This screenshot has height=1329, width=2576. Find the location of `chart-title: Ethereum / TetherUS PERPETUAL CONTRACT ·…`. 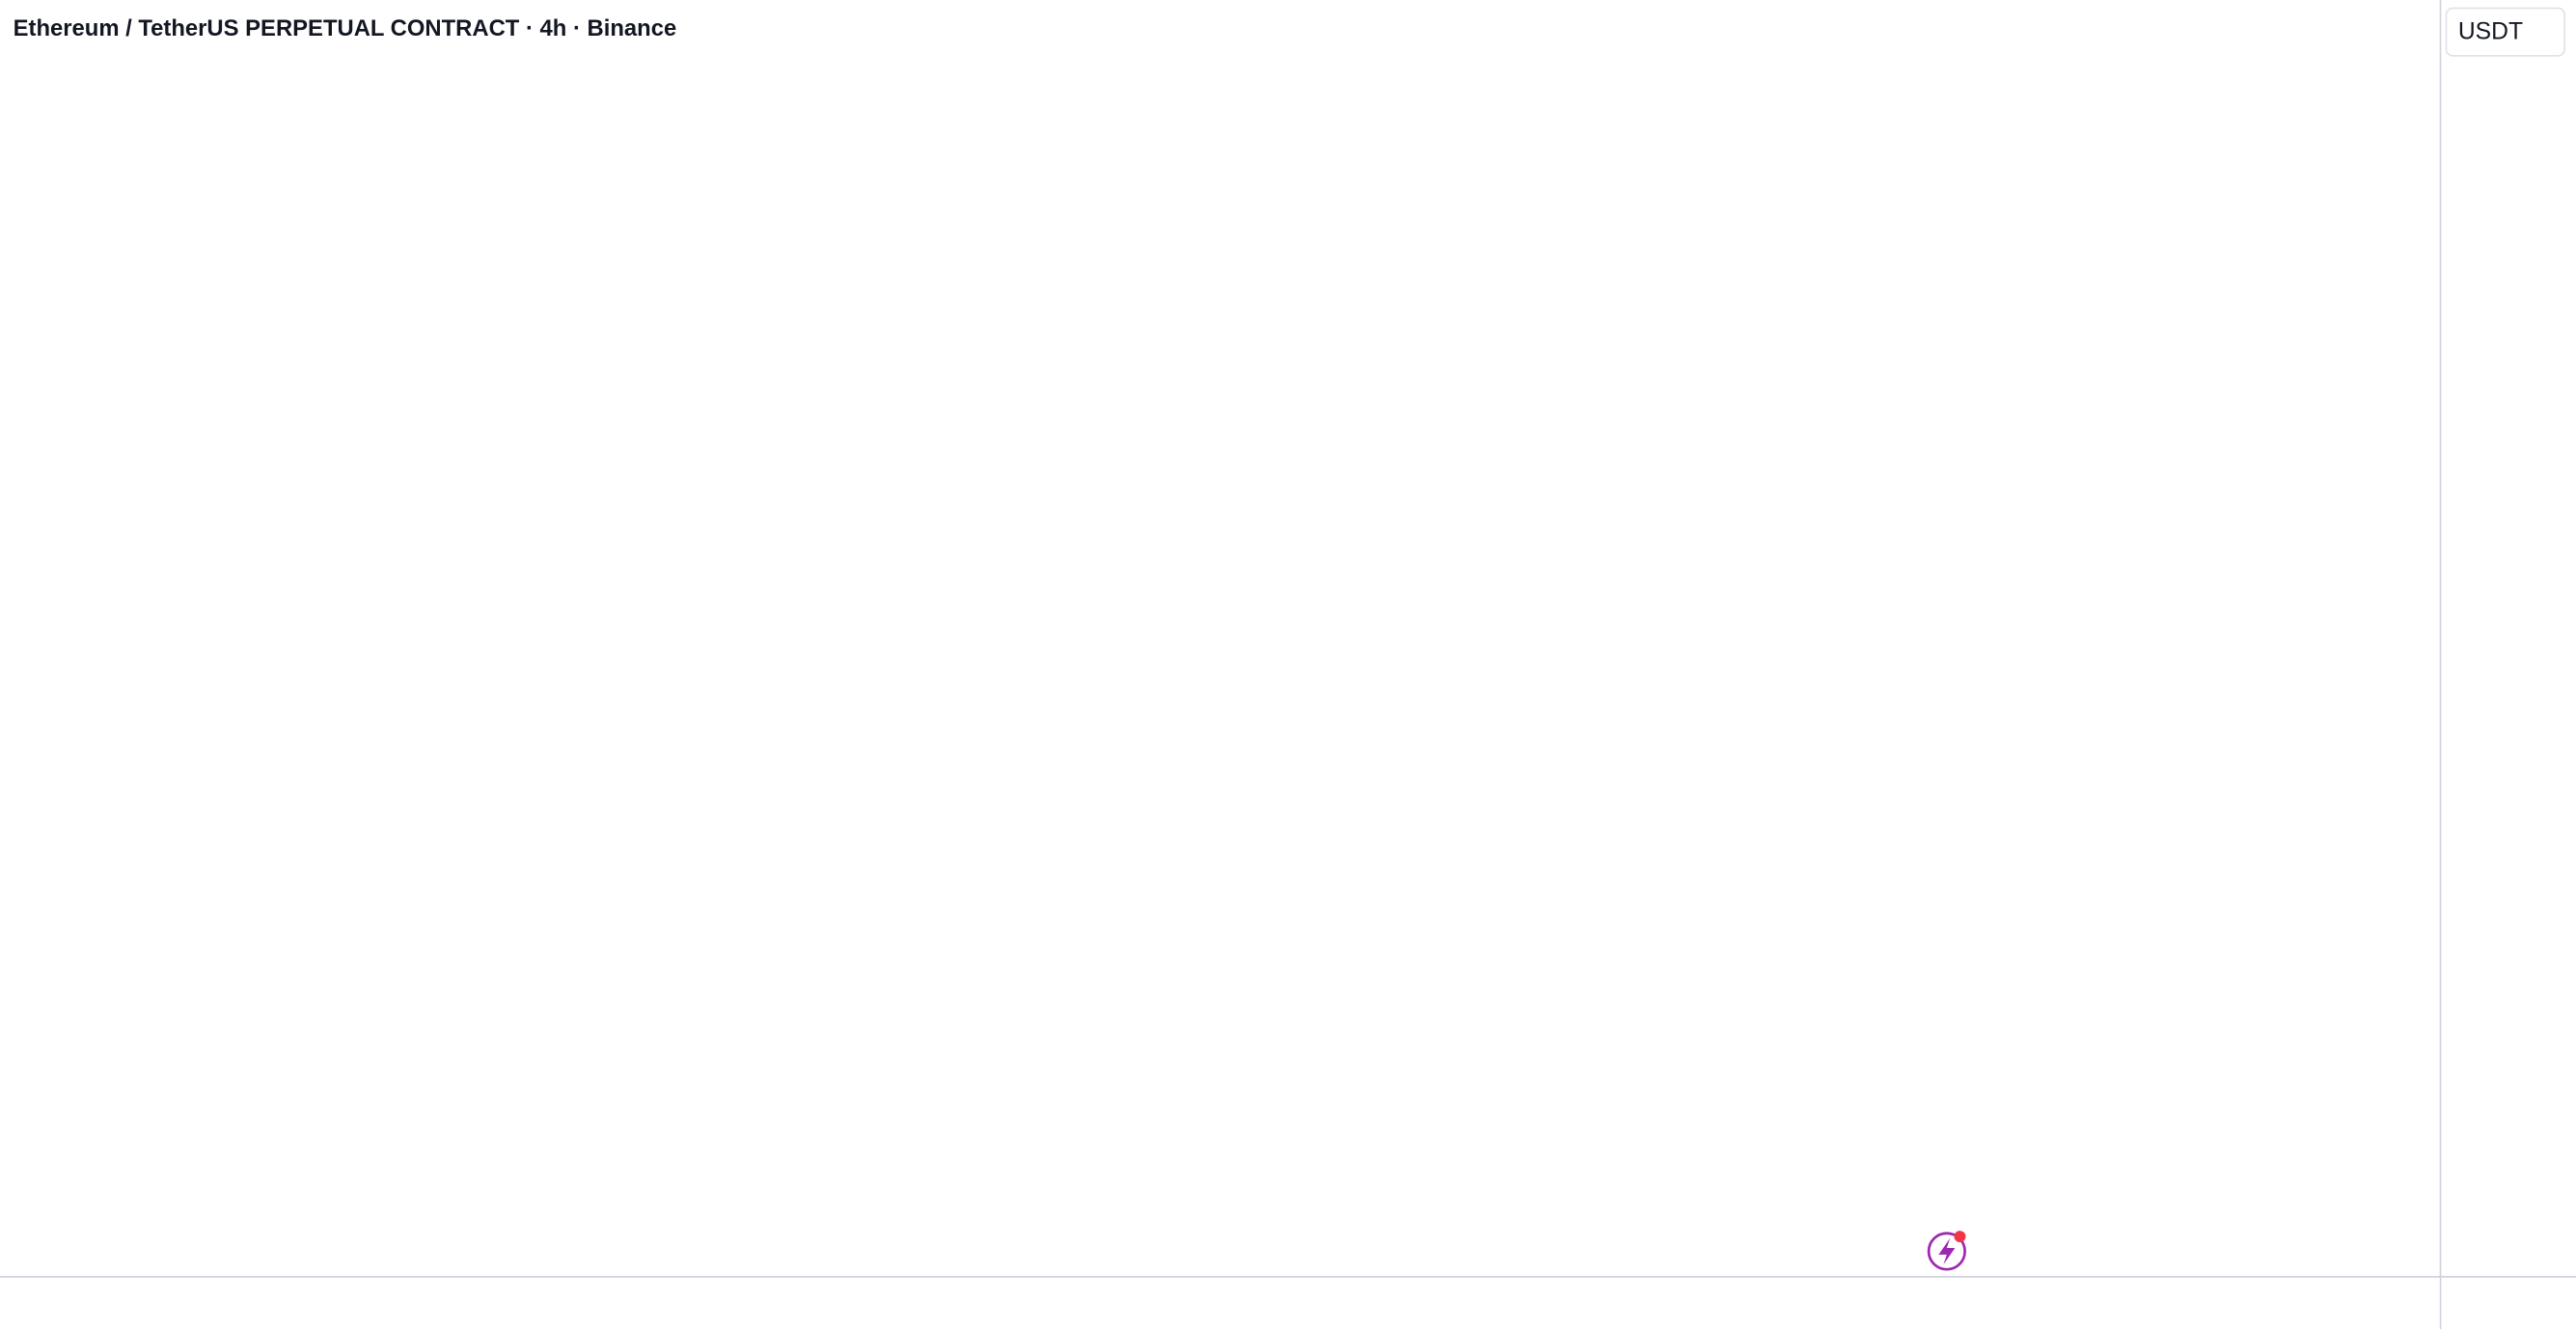

chart-title: Ethereum / TetherUS PERPETUAL CONTRACT ·… is located at coordinates (346, 28).